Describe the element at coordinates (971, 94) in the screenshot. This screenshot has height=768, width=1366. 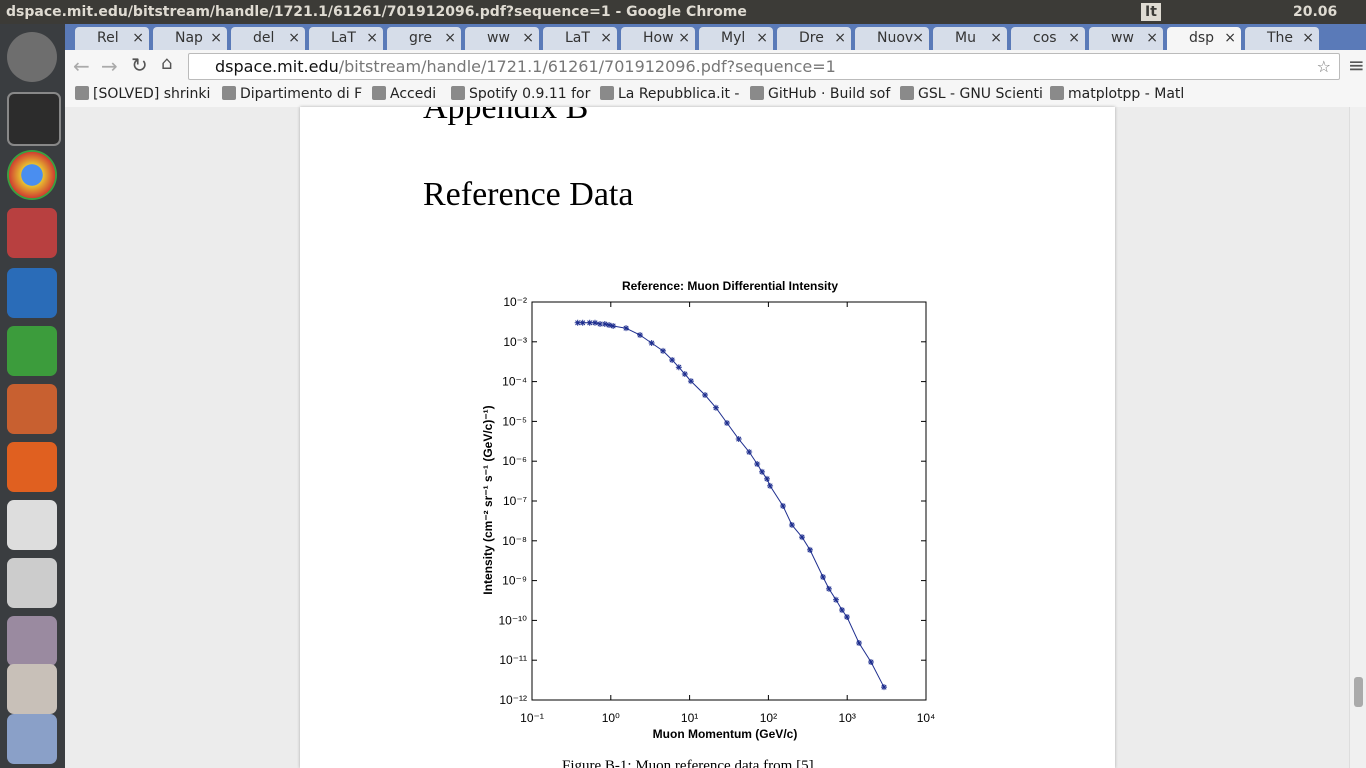
I see `bookmark: GSL - GNU Scienti` at that location.